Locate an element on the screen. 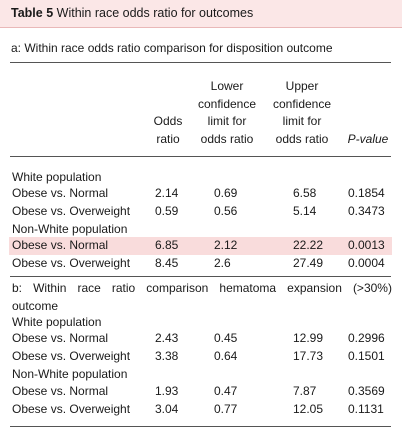 The width and height of the screenshot is (402, 439). heading-word: race is located at coordinates (89, 288).